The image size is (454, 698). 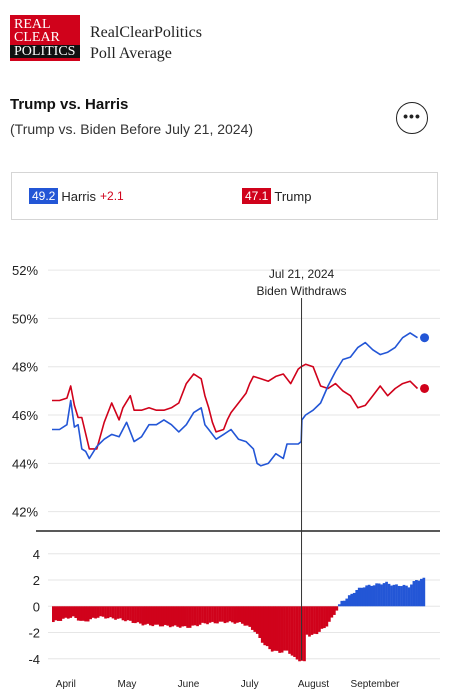 What do you see at coordinates (293, 196) in the screenshot?
I see `trump-label: Trump` at bounding box center [293, 196].